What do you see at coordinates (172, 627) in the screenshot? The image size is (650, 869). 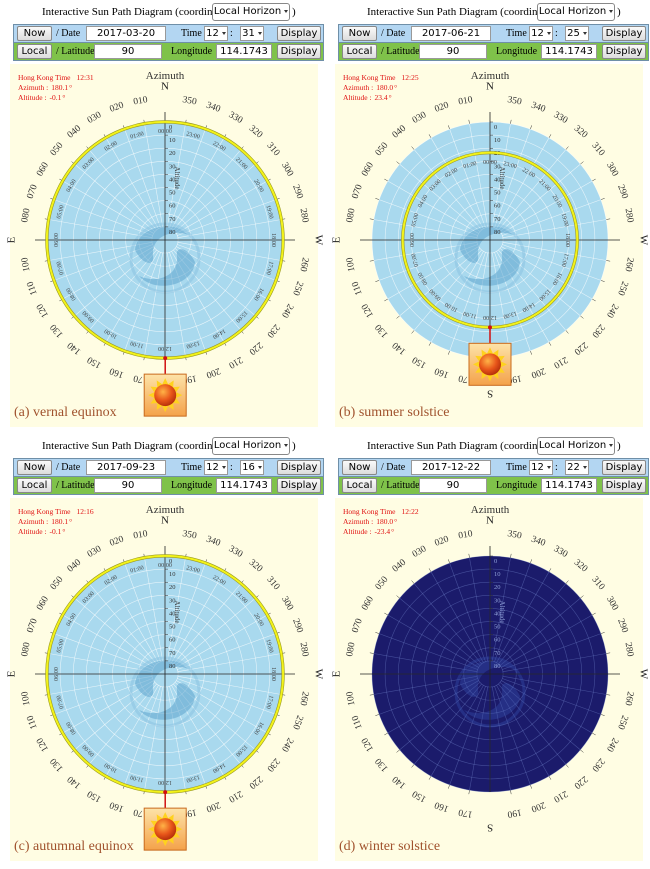 I see `altitude-tick-label: 50` at bounding box center [172, 627].